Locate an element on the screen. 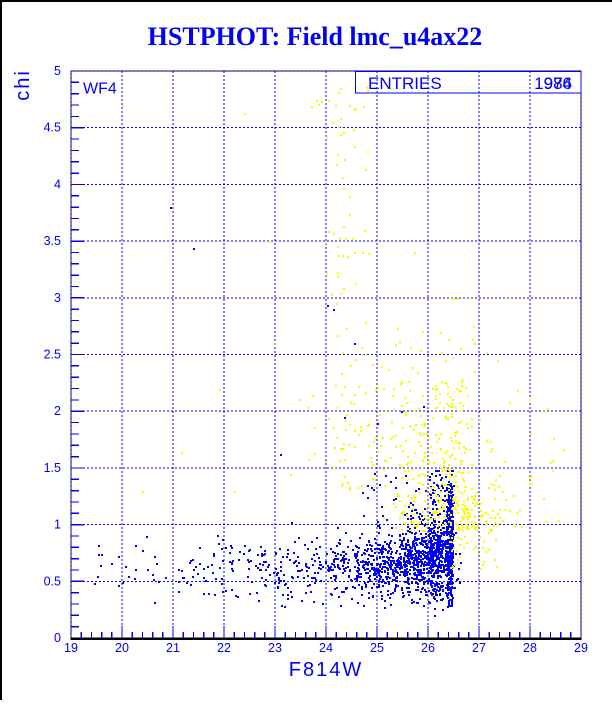 The image size is (612, 709). svg-text: 1 is located at coordinates (57, 525).